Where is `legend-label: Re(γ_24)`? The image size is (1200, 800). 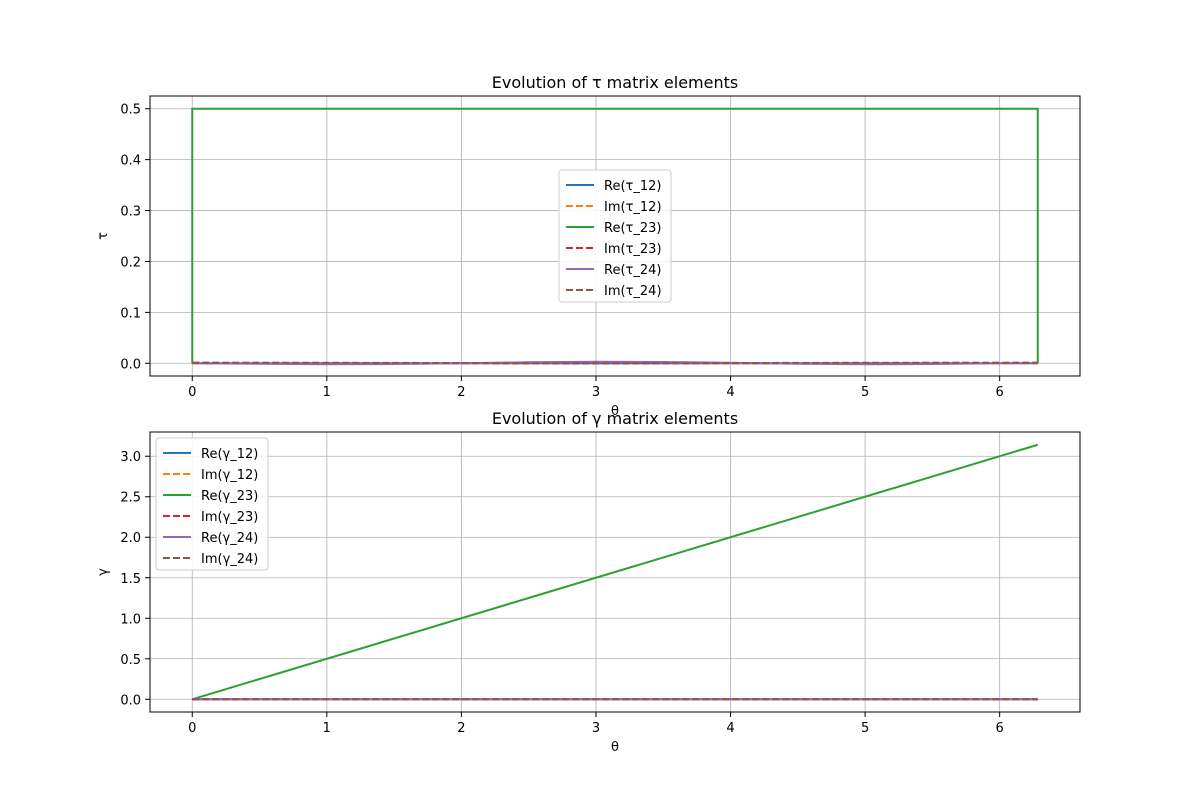
legend-label: Re(γ_24) is located at coordinates (229, 538).